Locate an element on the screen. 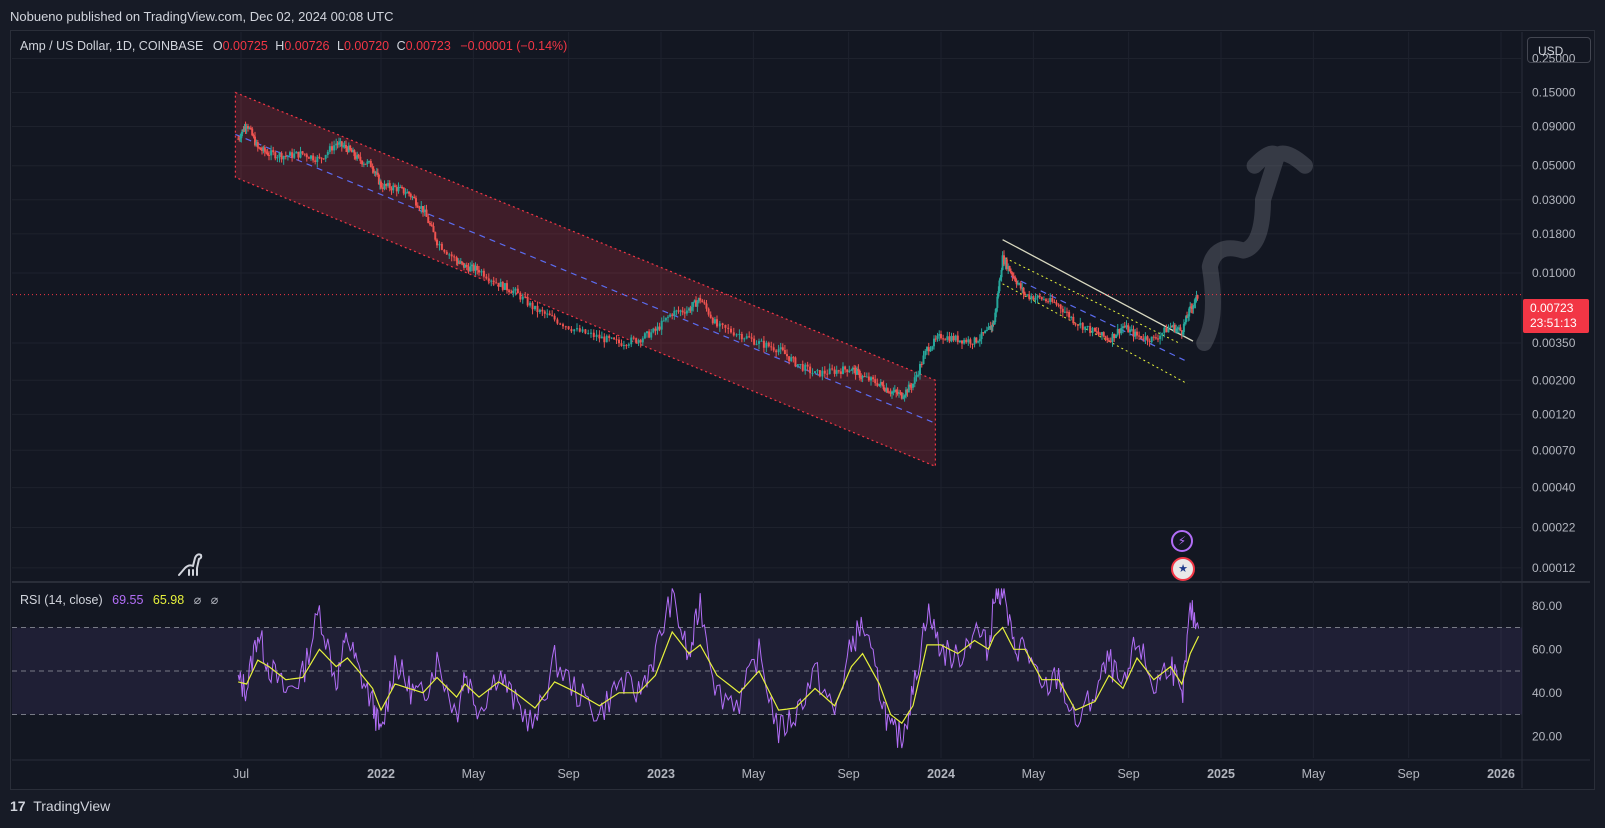 The height and width of the screenshot is (828, 1605). time-tick-label: May is located at coordinates (1314, 774).